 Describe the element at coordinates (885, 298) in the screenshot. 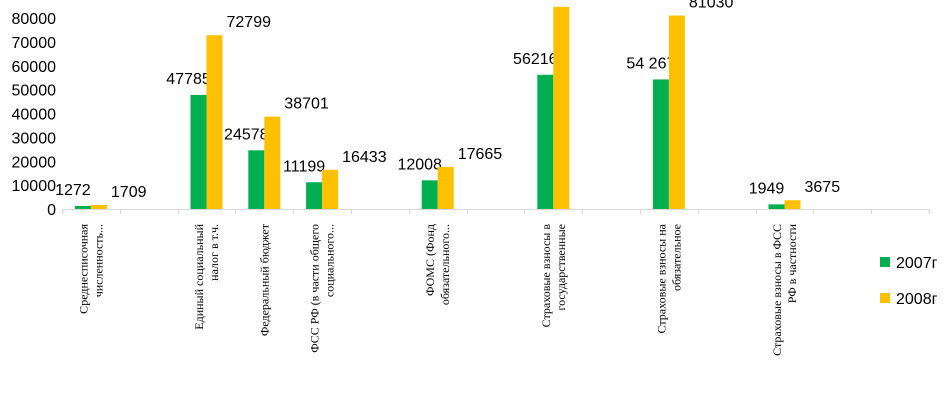

I see `legend-swatch-2008г` at that location.